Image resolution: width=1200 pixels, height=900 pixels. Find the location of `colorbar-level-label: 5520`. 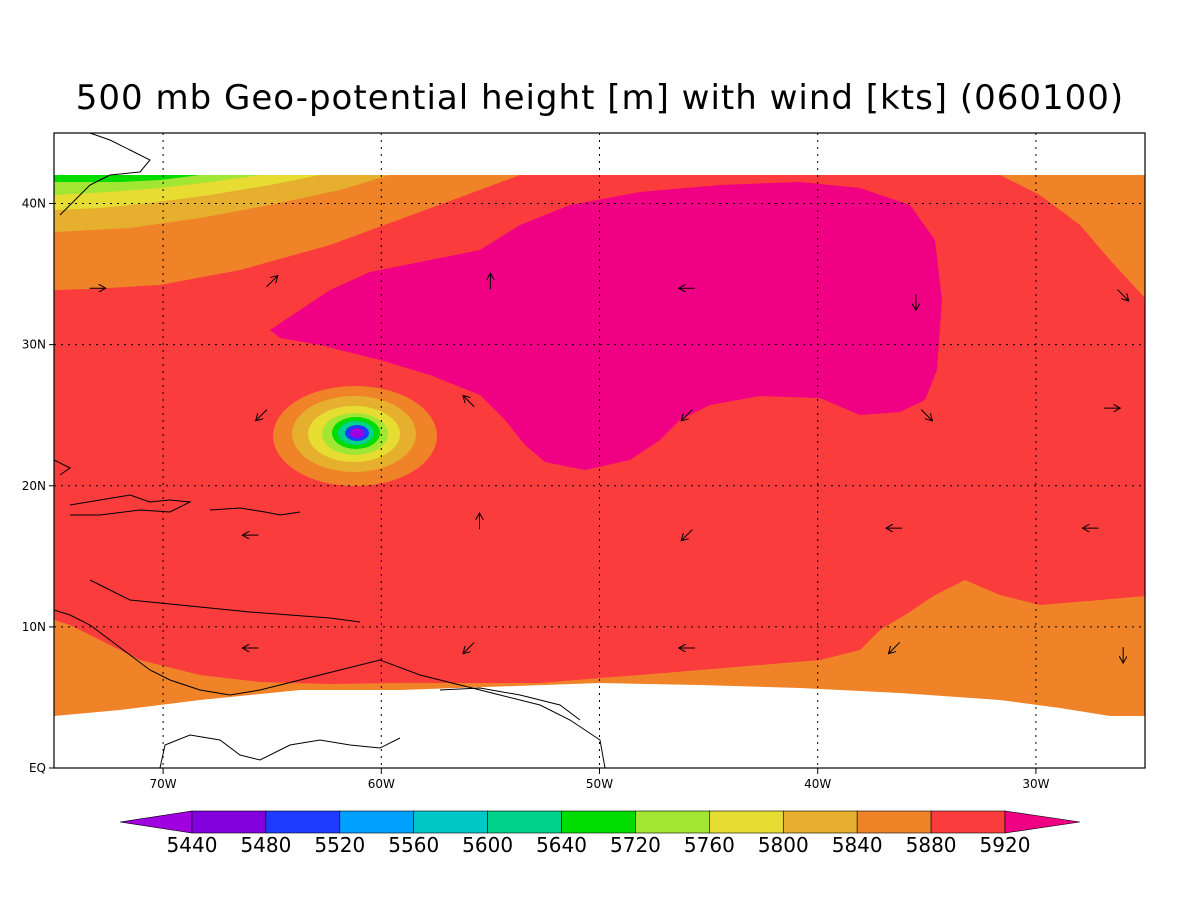

colorbar-level-label: 5520 is located at coordinates (339, 845).